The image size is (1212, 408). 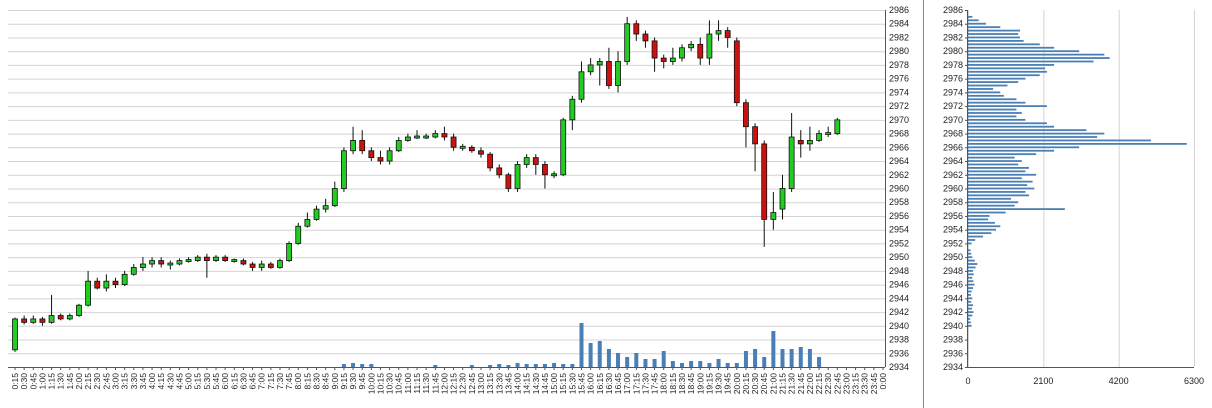 I want to click on profile-y-tick-label: 2948, so click(x=953, y=271).